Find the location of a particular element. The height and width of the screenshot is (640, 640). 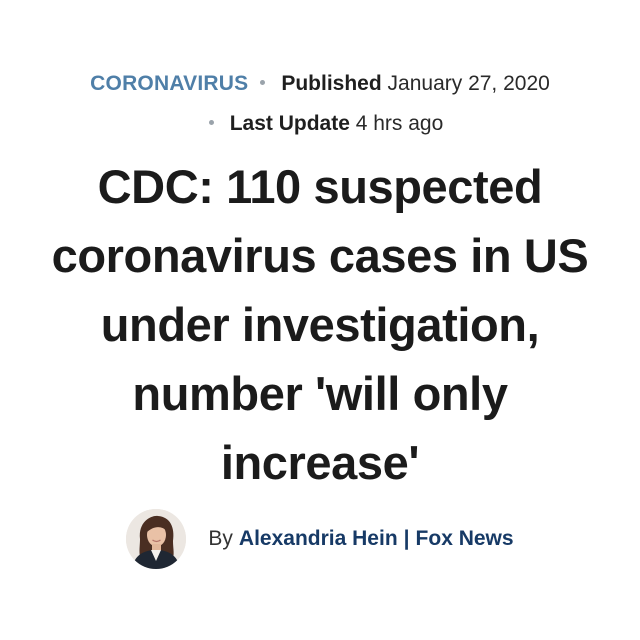

person-avatar-icon is located at coordinates (156, 539).